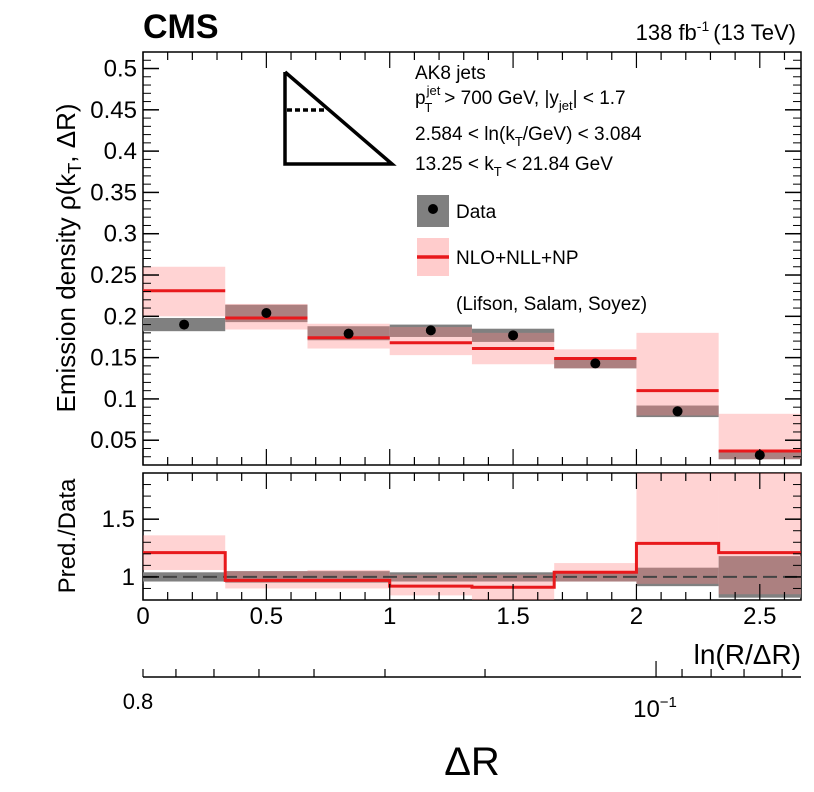 Image resolution: width=814 pixels, height=792 pixels. I want to click on main-y-tick-label-6: 0.35, so click(113, 192).